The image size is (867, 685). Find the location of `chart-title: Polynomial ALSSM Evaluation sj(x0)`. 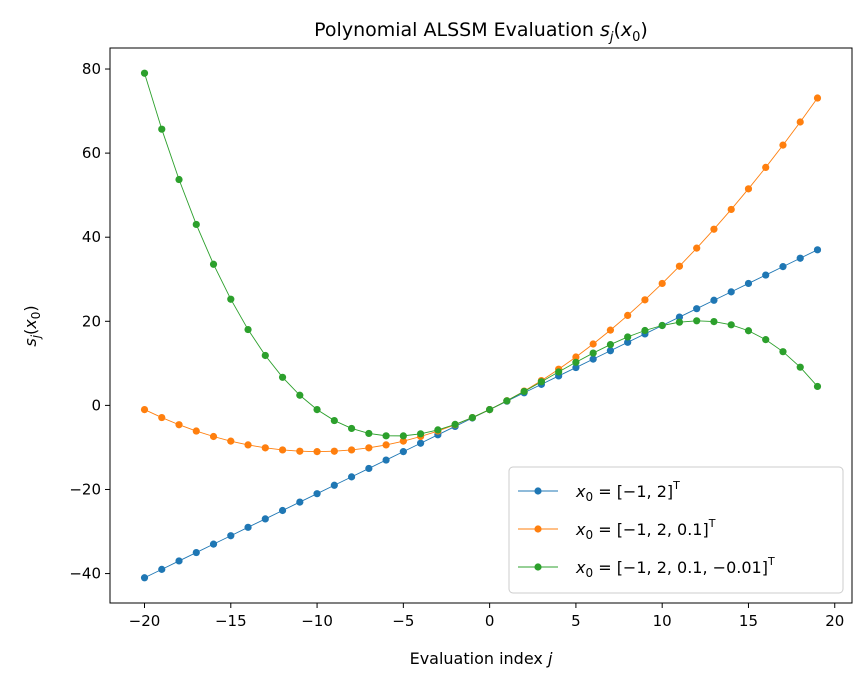

chart-title: Polynomial ALSSM Evaluation sj(x0) is located at coordinates (481, 32).